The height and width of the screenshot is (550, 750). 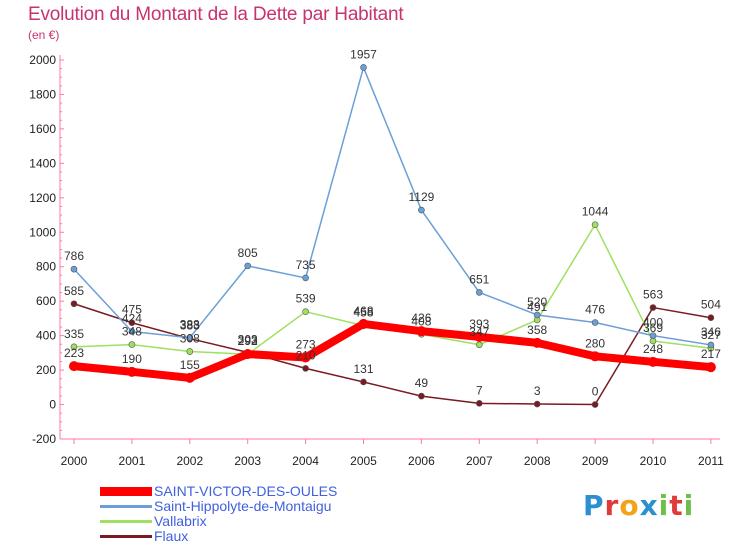 What do you see at coordinates (180, 521) in the screenshot?
I see `legend-label: Vallabrix` at bounding box center [180, 521].